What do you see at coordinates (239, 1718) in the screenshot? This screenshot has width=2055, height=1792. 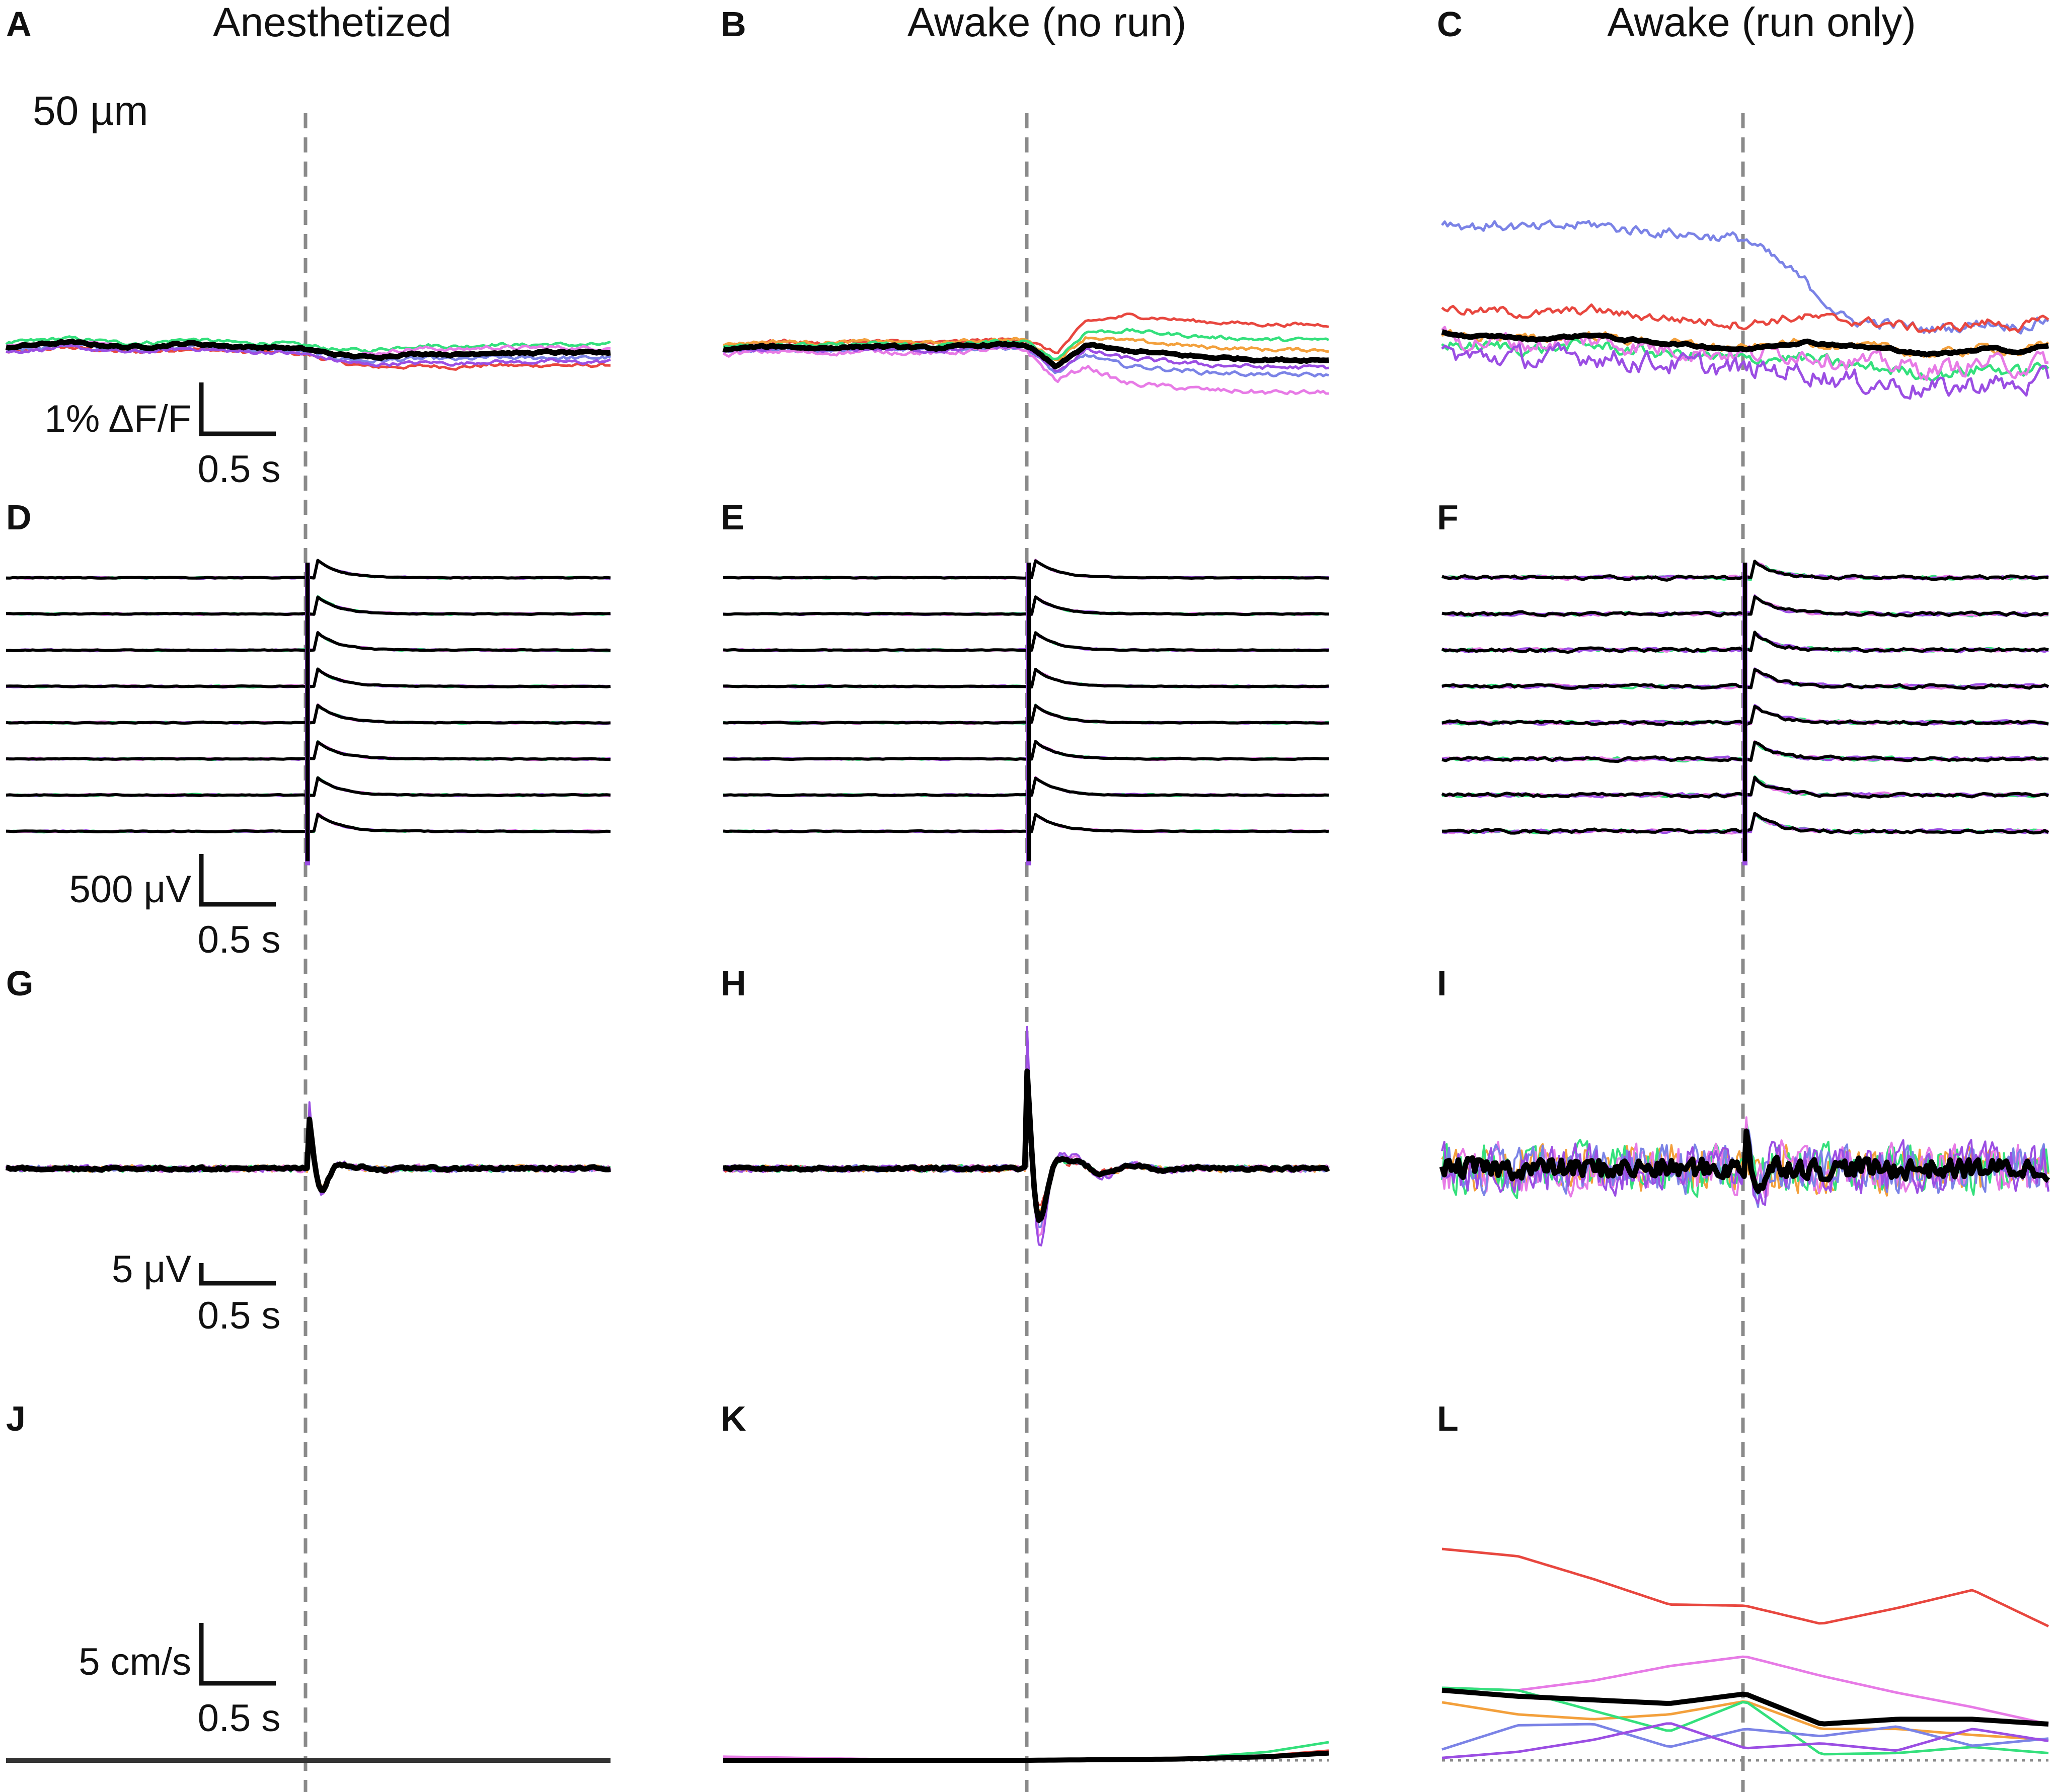 I see `scale-label-speed-x: 0.5 s` at bounding box center [239, 1718].